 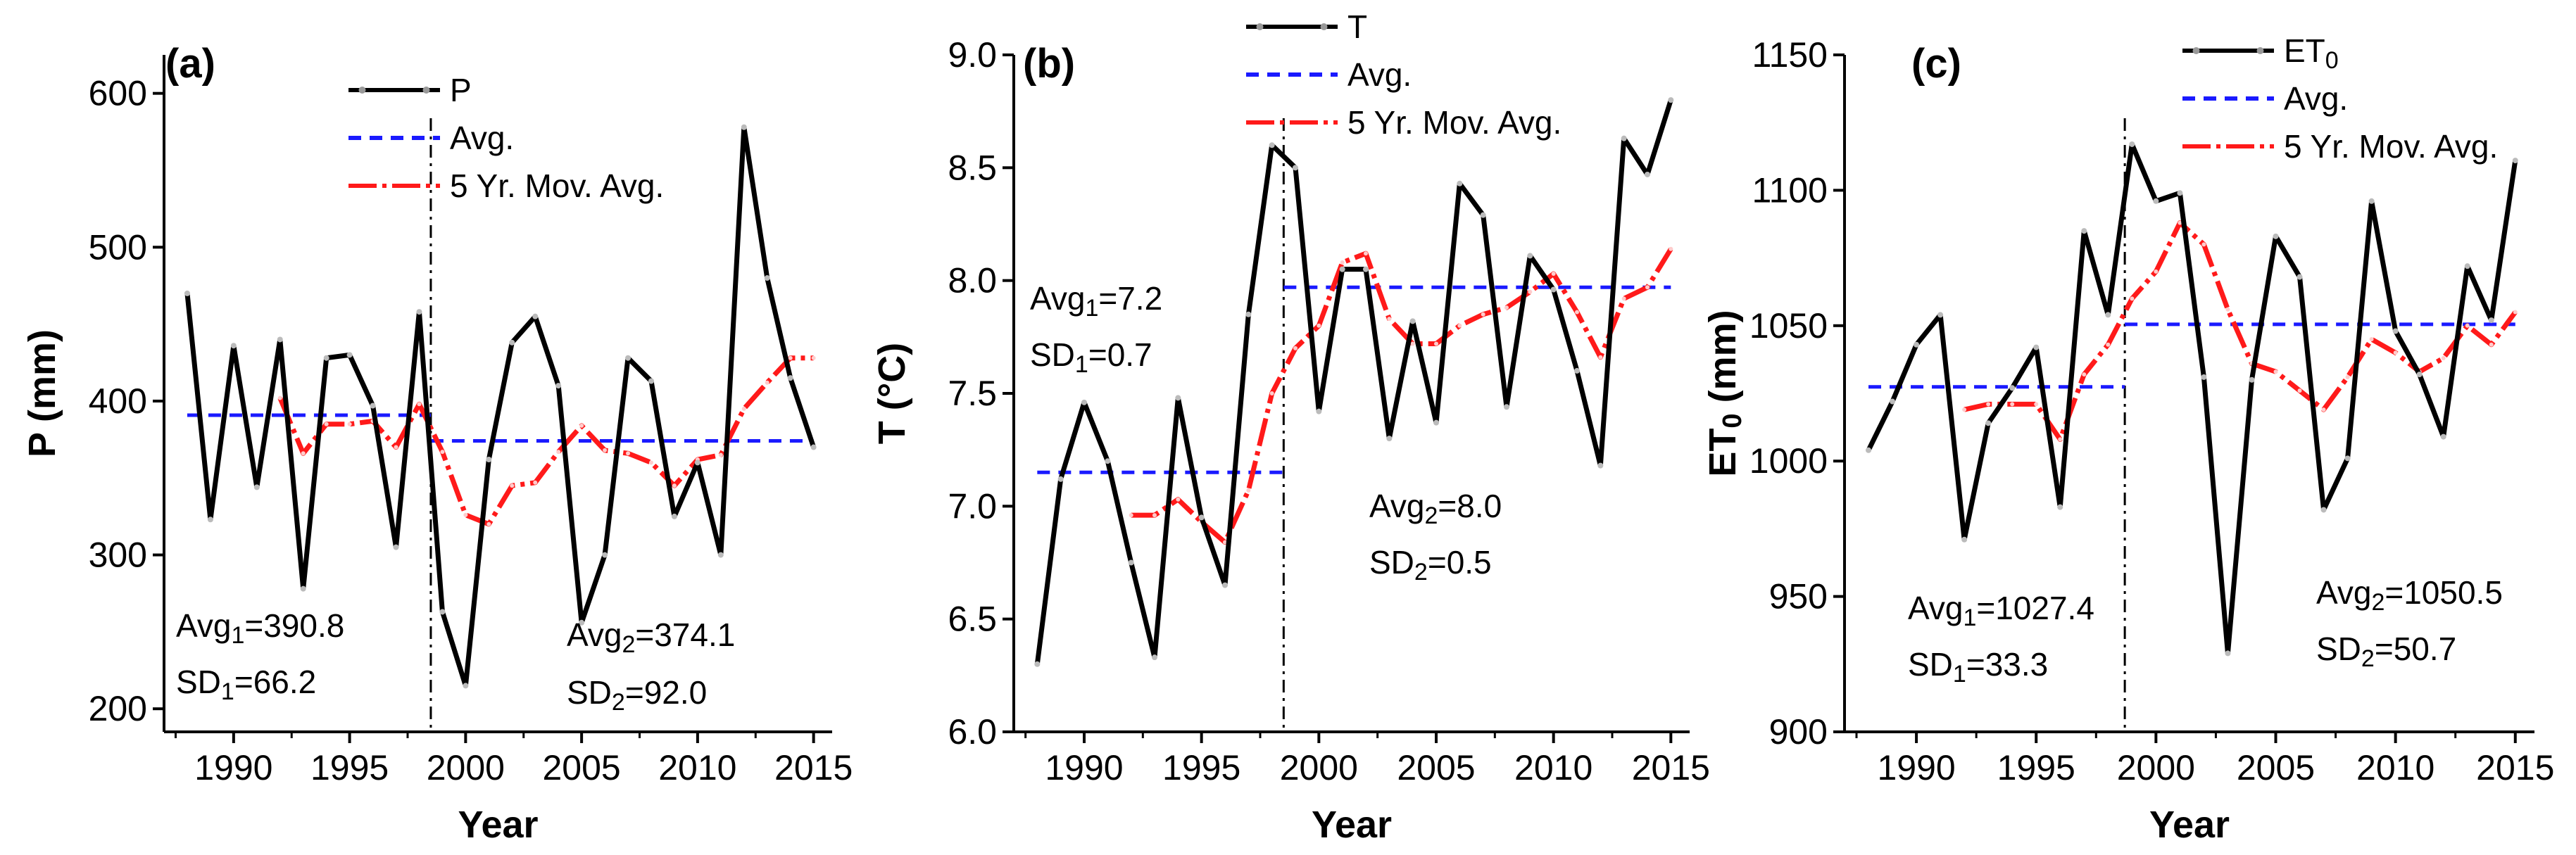 I want to click on x-tick-label: 2015, so click(x=1671, y=767).